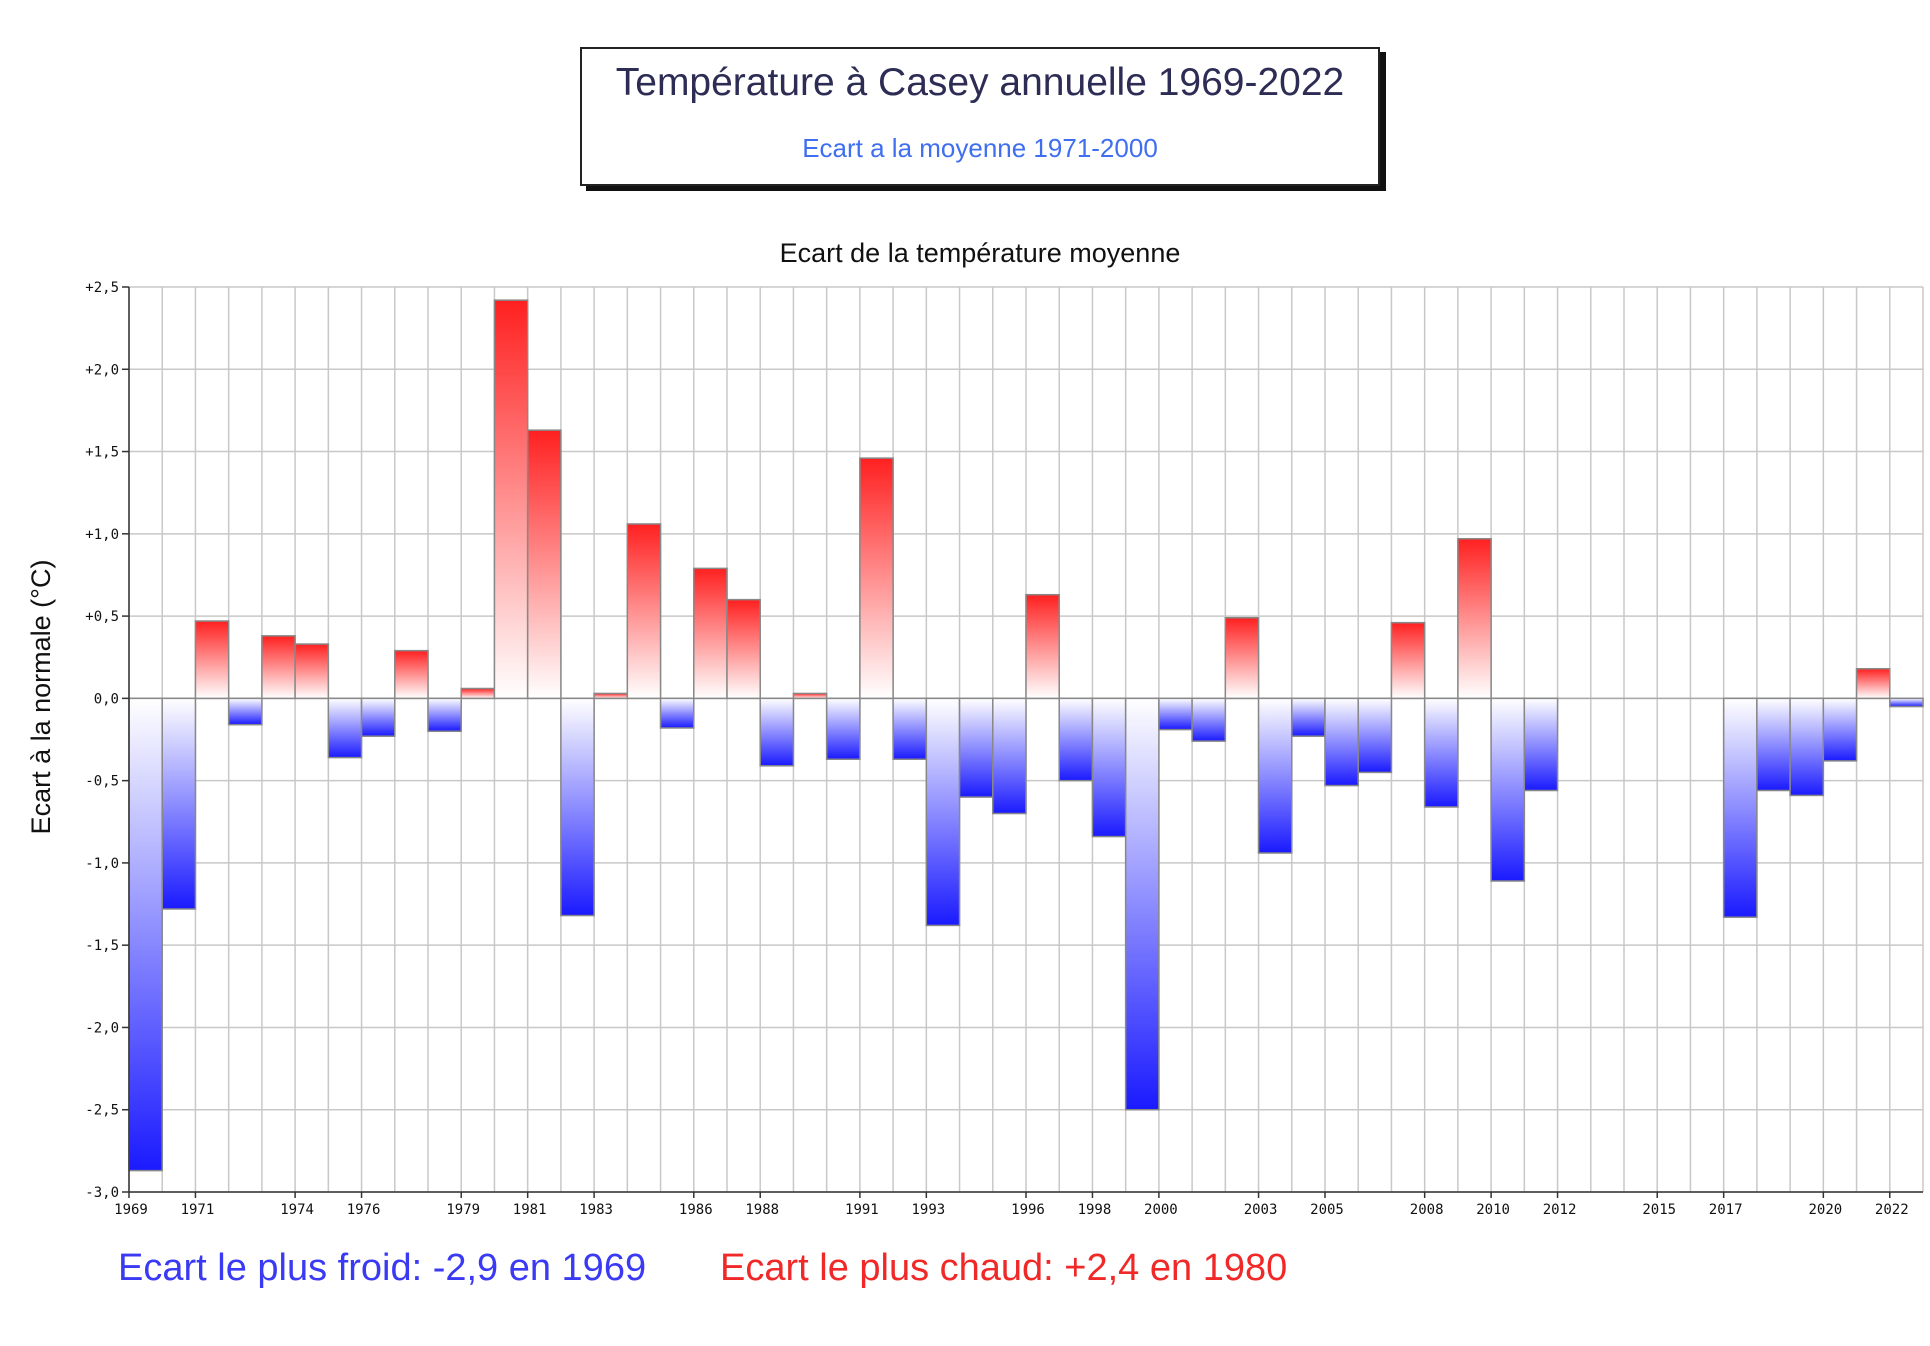  What do you see at coordinates (1009, 756) in the screenshot?
I see `bar-1995` at bounding box center [1009, 756].